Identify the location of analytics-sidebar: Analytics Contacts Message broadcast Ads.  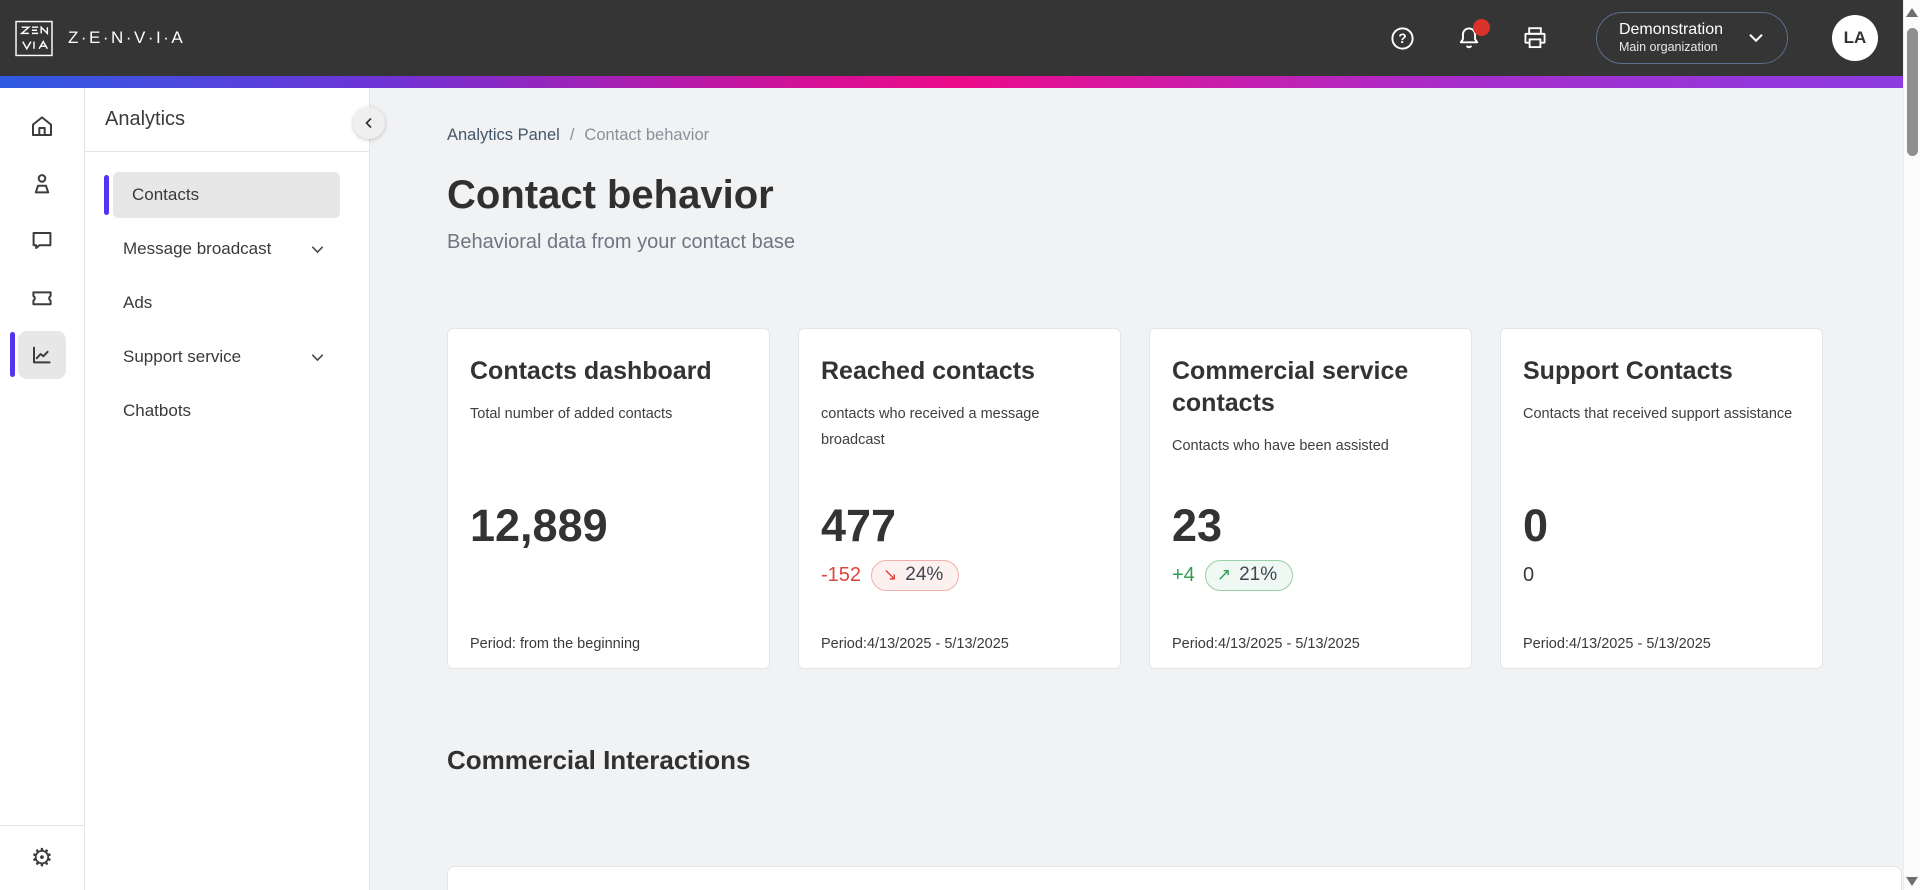
(235, 489).